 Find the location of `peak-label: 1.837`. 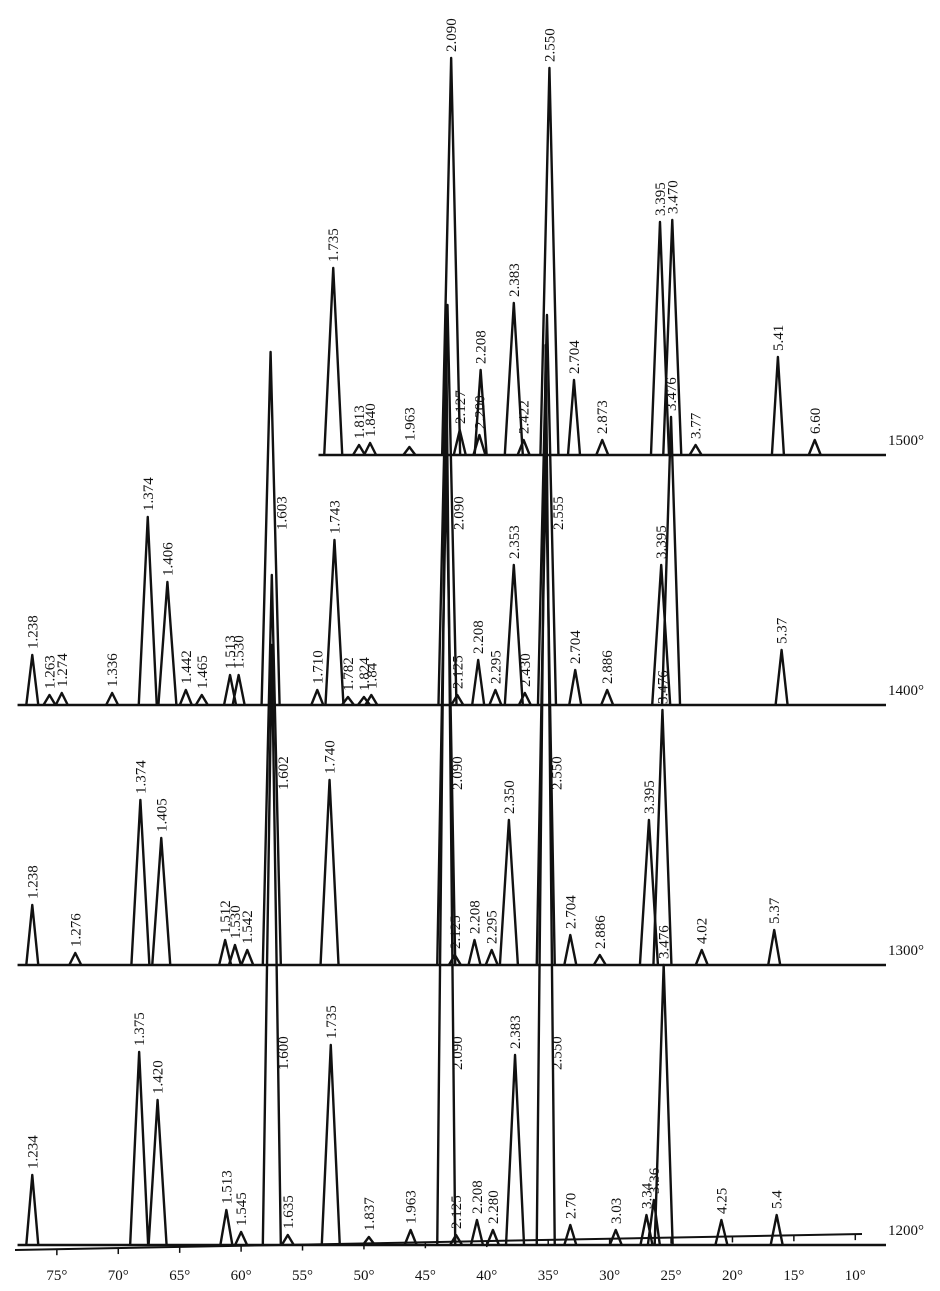

peak-label: 1.837 is located at coordinates (370, 1214).